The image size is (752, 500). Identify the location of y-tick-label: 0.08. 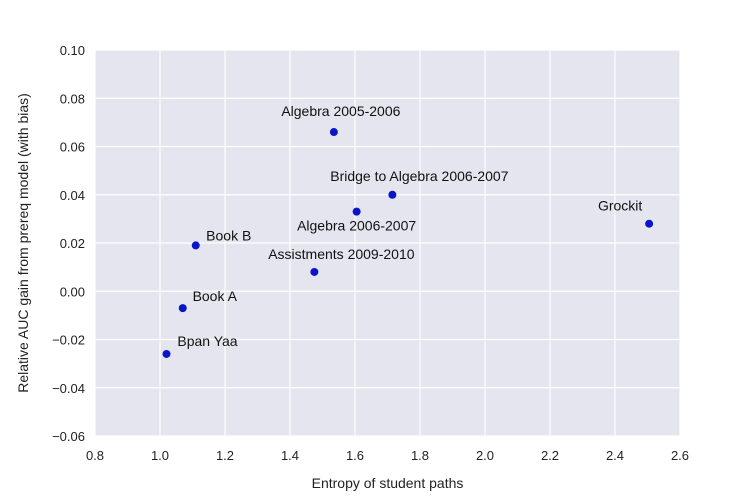
(72, 98).